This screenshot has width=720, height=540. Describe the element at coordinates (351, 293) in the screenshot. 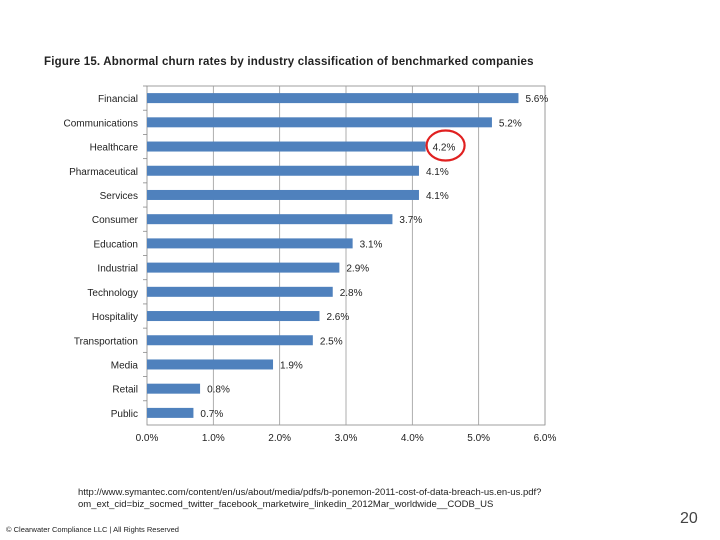

I see `data-label: 2.8%` at that location.